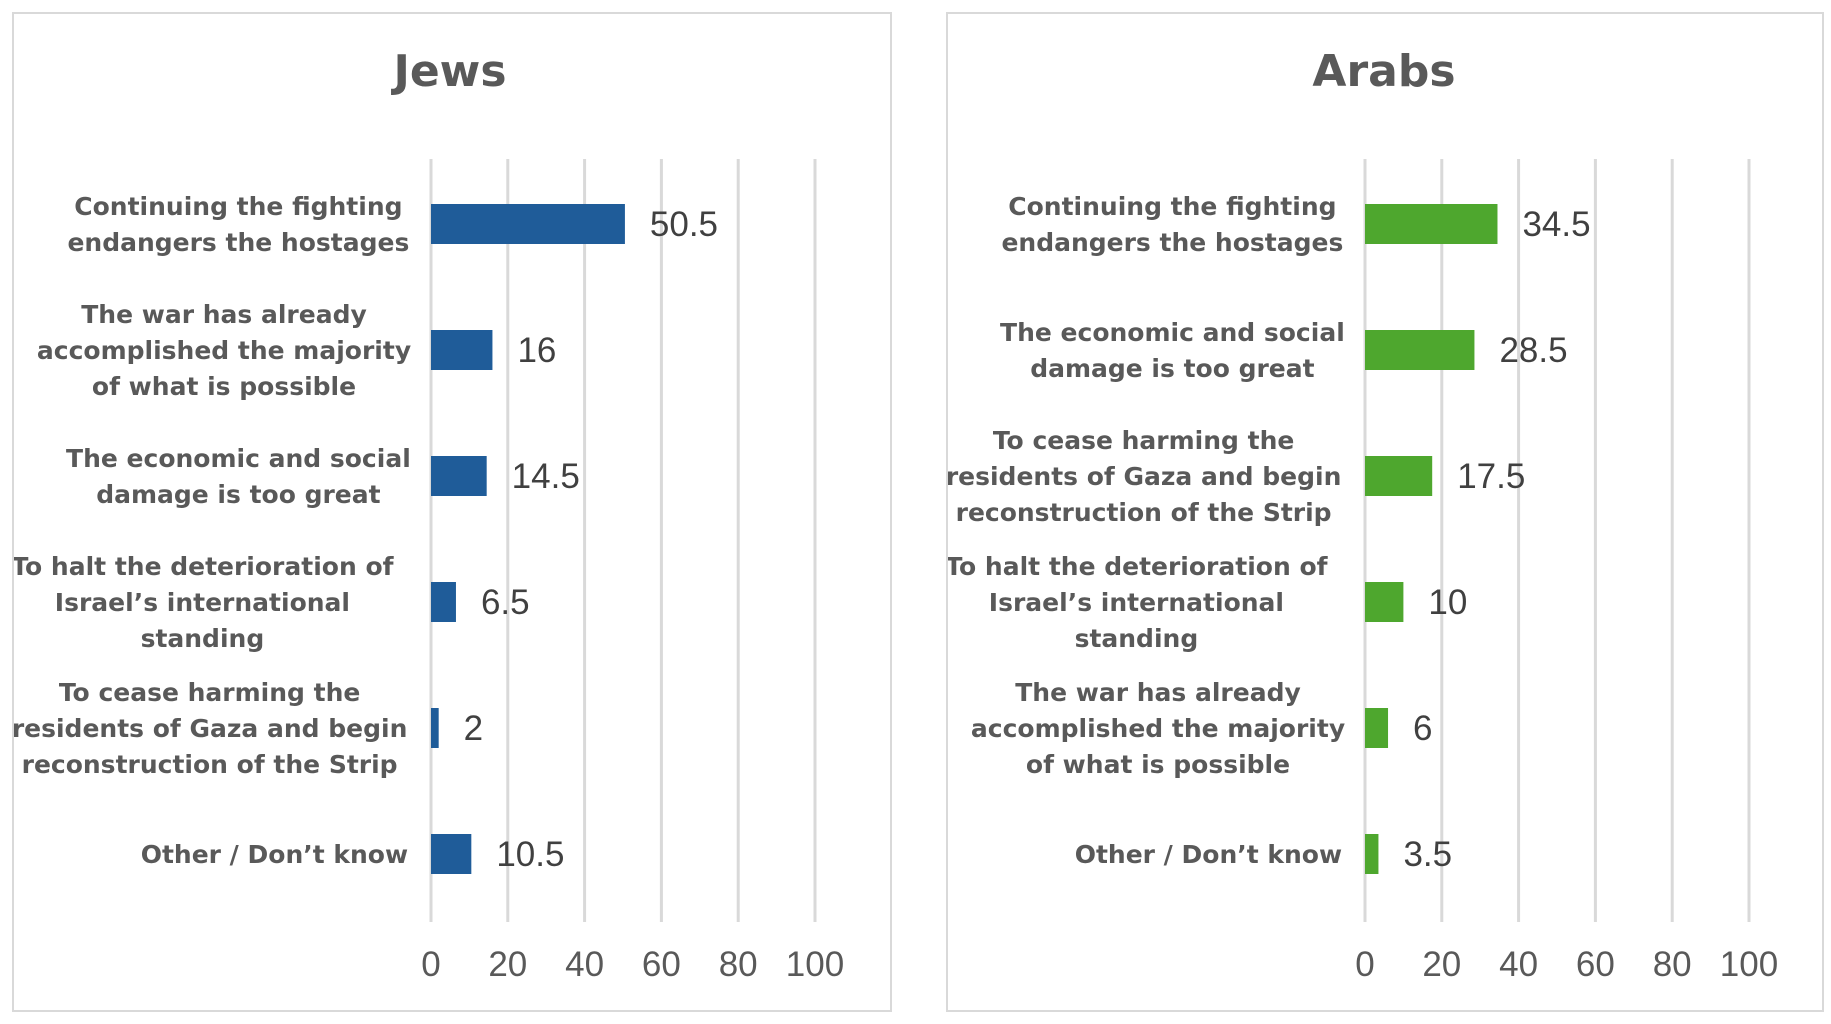 This screenshot has height=1024, width=1831. I want to click on data-label: 28.5, so click(1533, 350).